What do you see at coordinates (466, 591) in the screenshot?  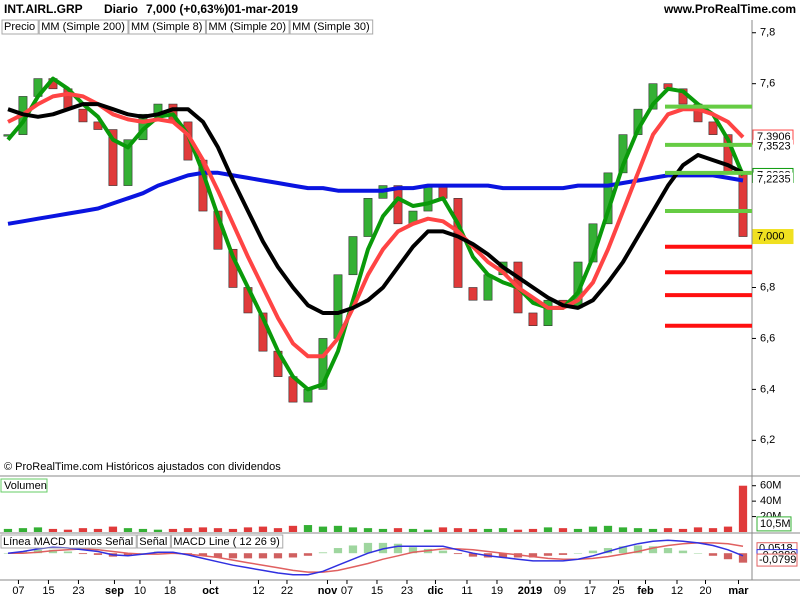 I see `x-tick-label: 11` at bounding box center [466, 591].